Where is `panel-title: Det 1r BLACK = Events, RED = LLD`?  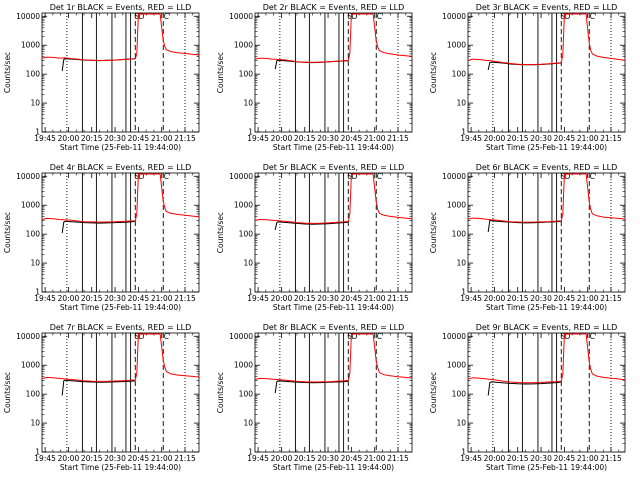
panel-title: Det 1r BLACK = Events, RED = LLD is located at coordinates (121, 7).